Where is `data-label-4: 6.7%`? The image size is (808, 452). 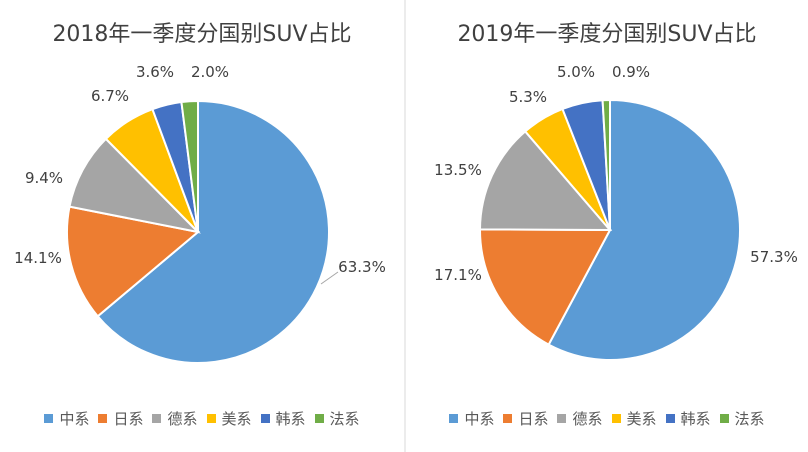 data-label-4: 6.7% is located at coordinates (110, 96).